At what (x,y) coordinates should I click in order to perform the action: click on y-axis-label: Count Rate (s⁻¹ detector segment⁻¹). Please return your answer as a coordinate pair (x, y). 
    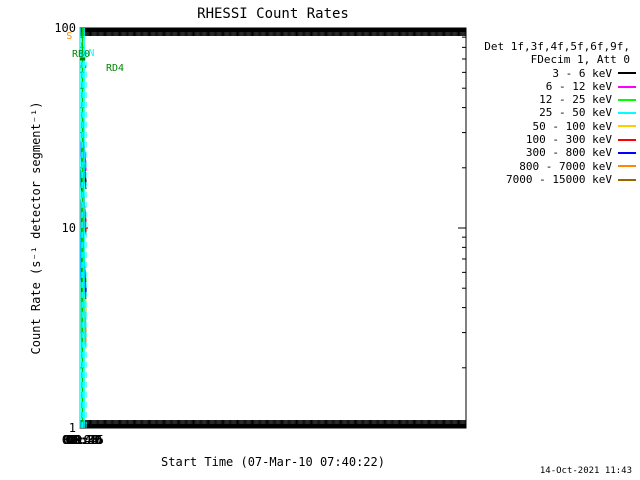
    Looking at the image, I should click on (36, 228).